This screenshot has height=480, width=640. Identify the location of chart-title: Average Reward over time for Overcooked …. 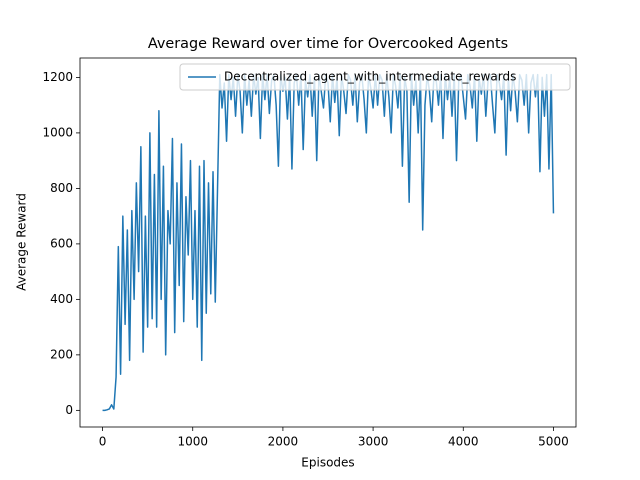
(328, 44).